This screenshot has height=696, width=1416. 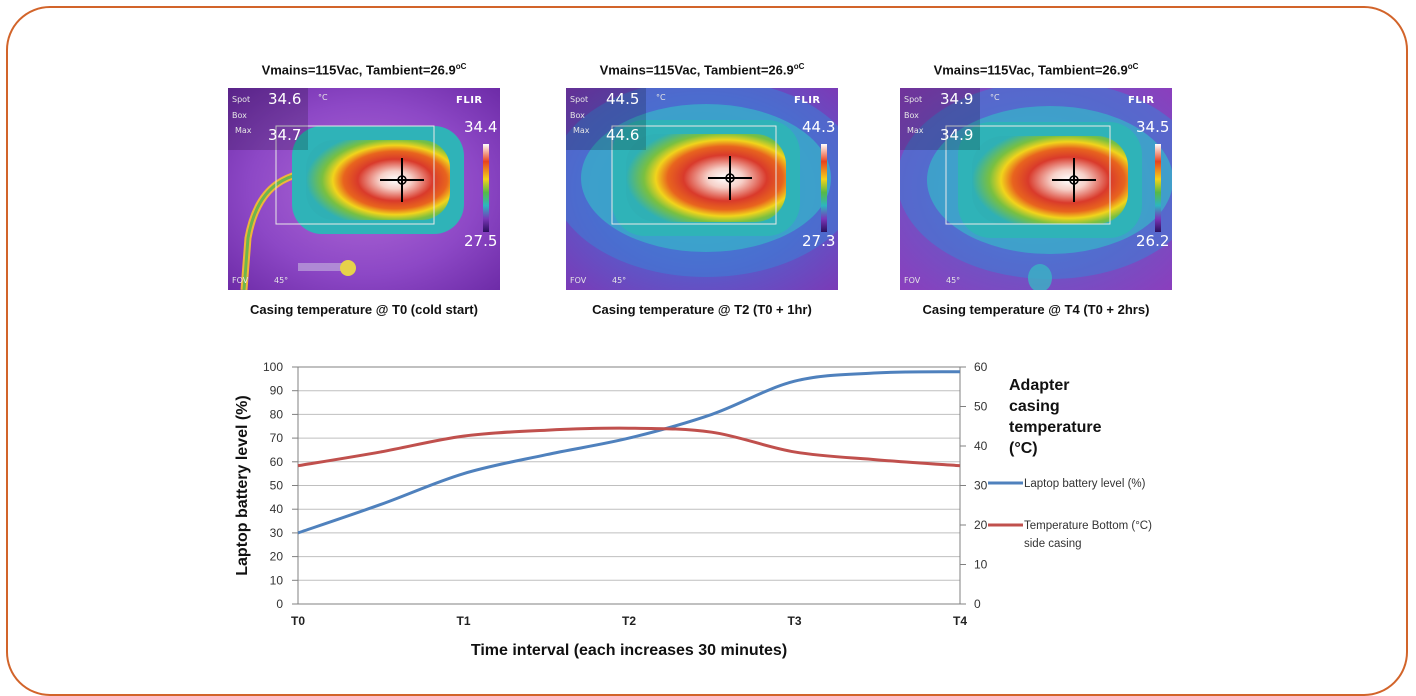 I want to click on x-tick-label: T4, so click(x=960, y=621).